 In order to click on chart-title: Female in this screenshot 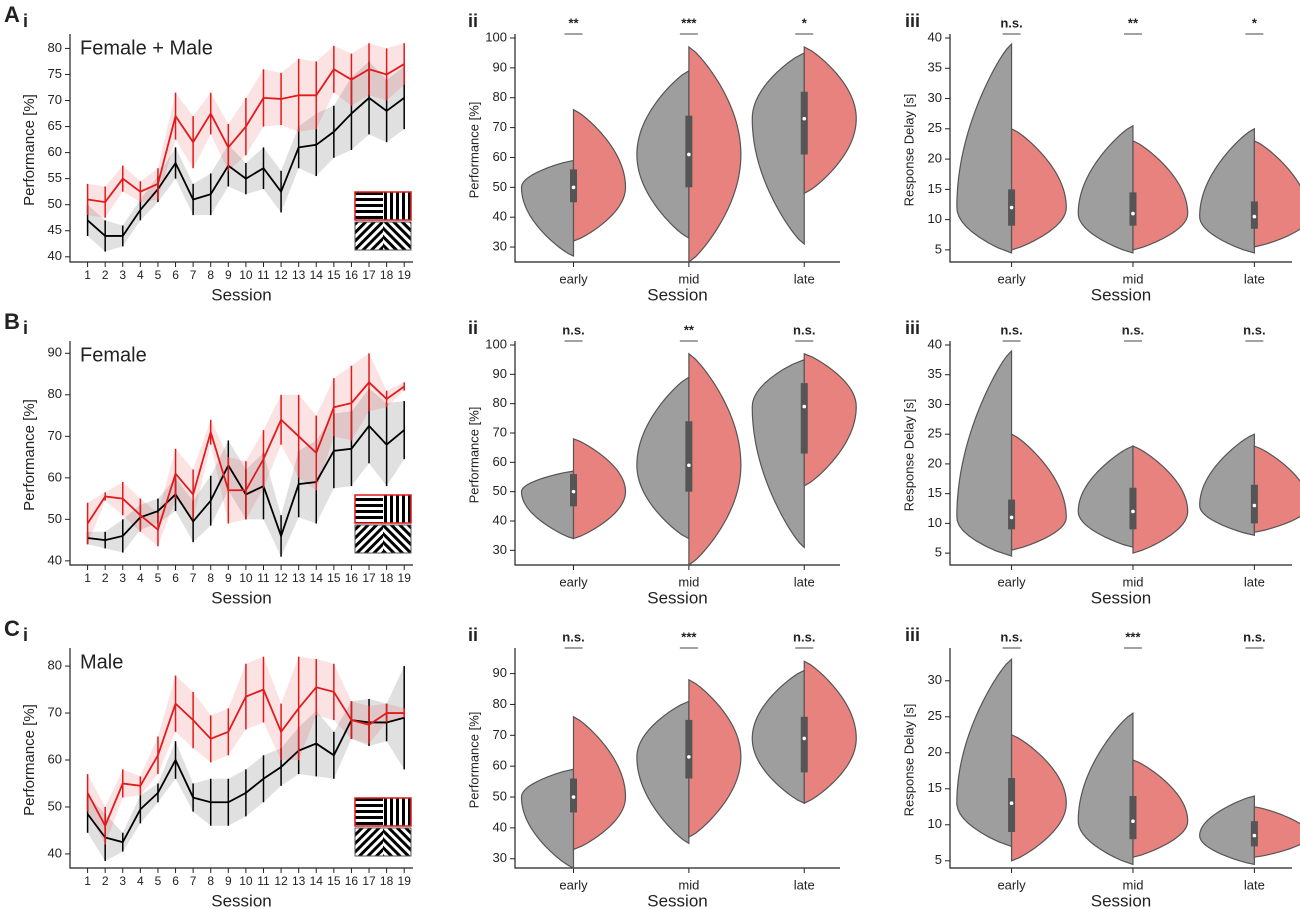, I will do `click(113, 355)`.